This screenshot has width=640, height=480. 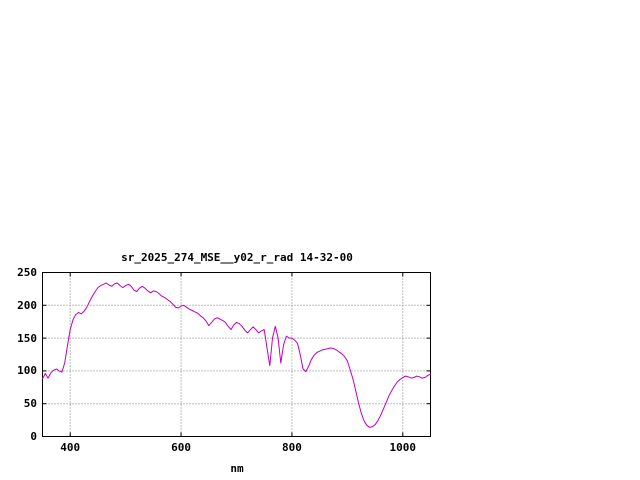 What do you see at coordinates (237, 257) in the screenshot?
I see `chart-title: sr_2025_274_MSE__y02_r_rad 14-32-00` at bounding box center [237, 257].